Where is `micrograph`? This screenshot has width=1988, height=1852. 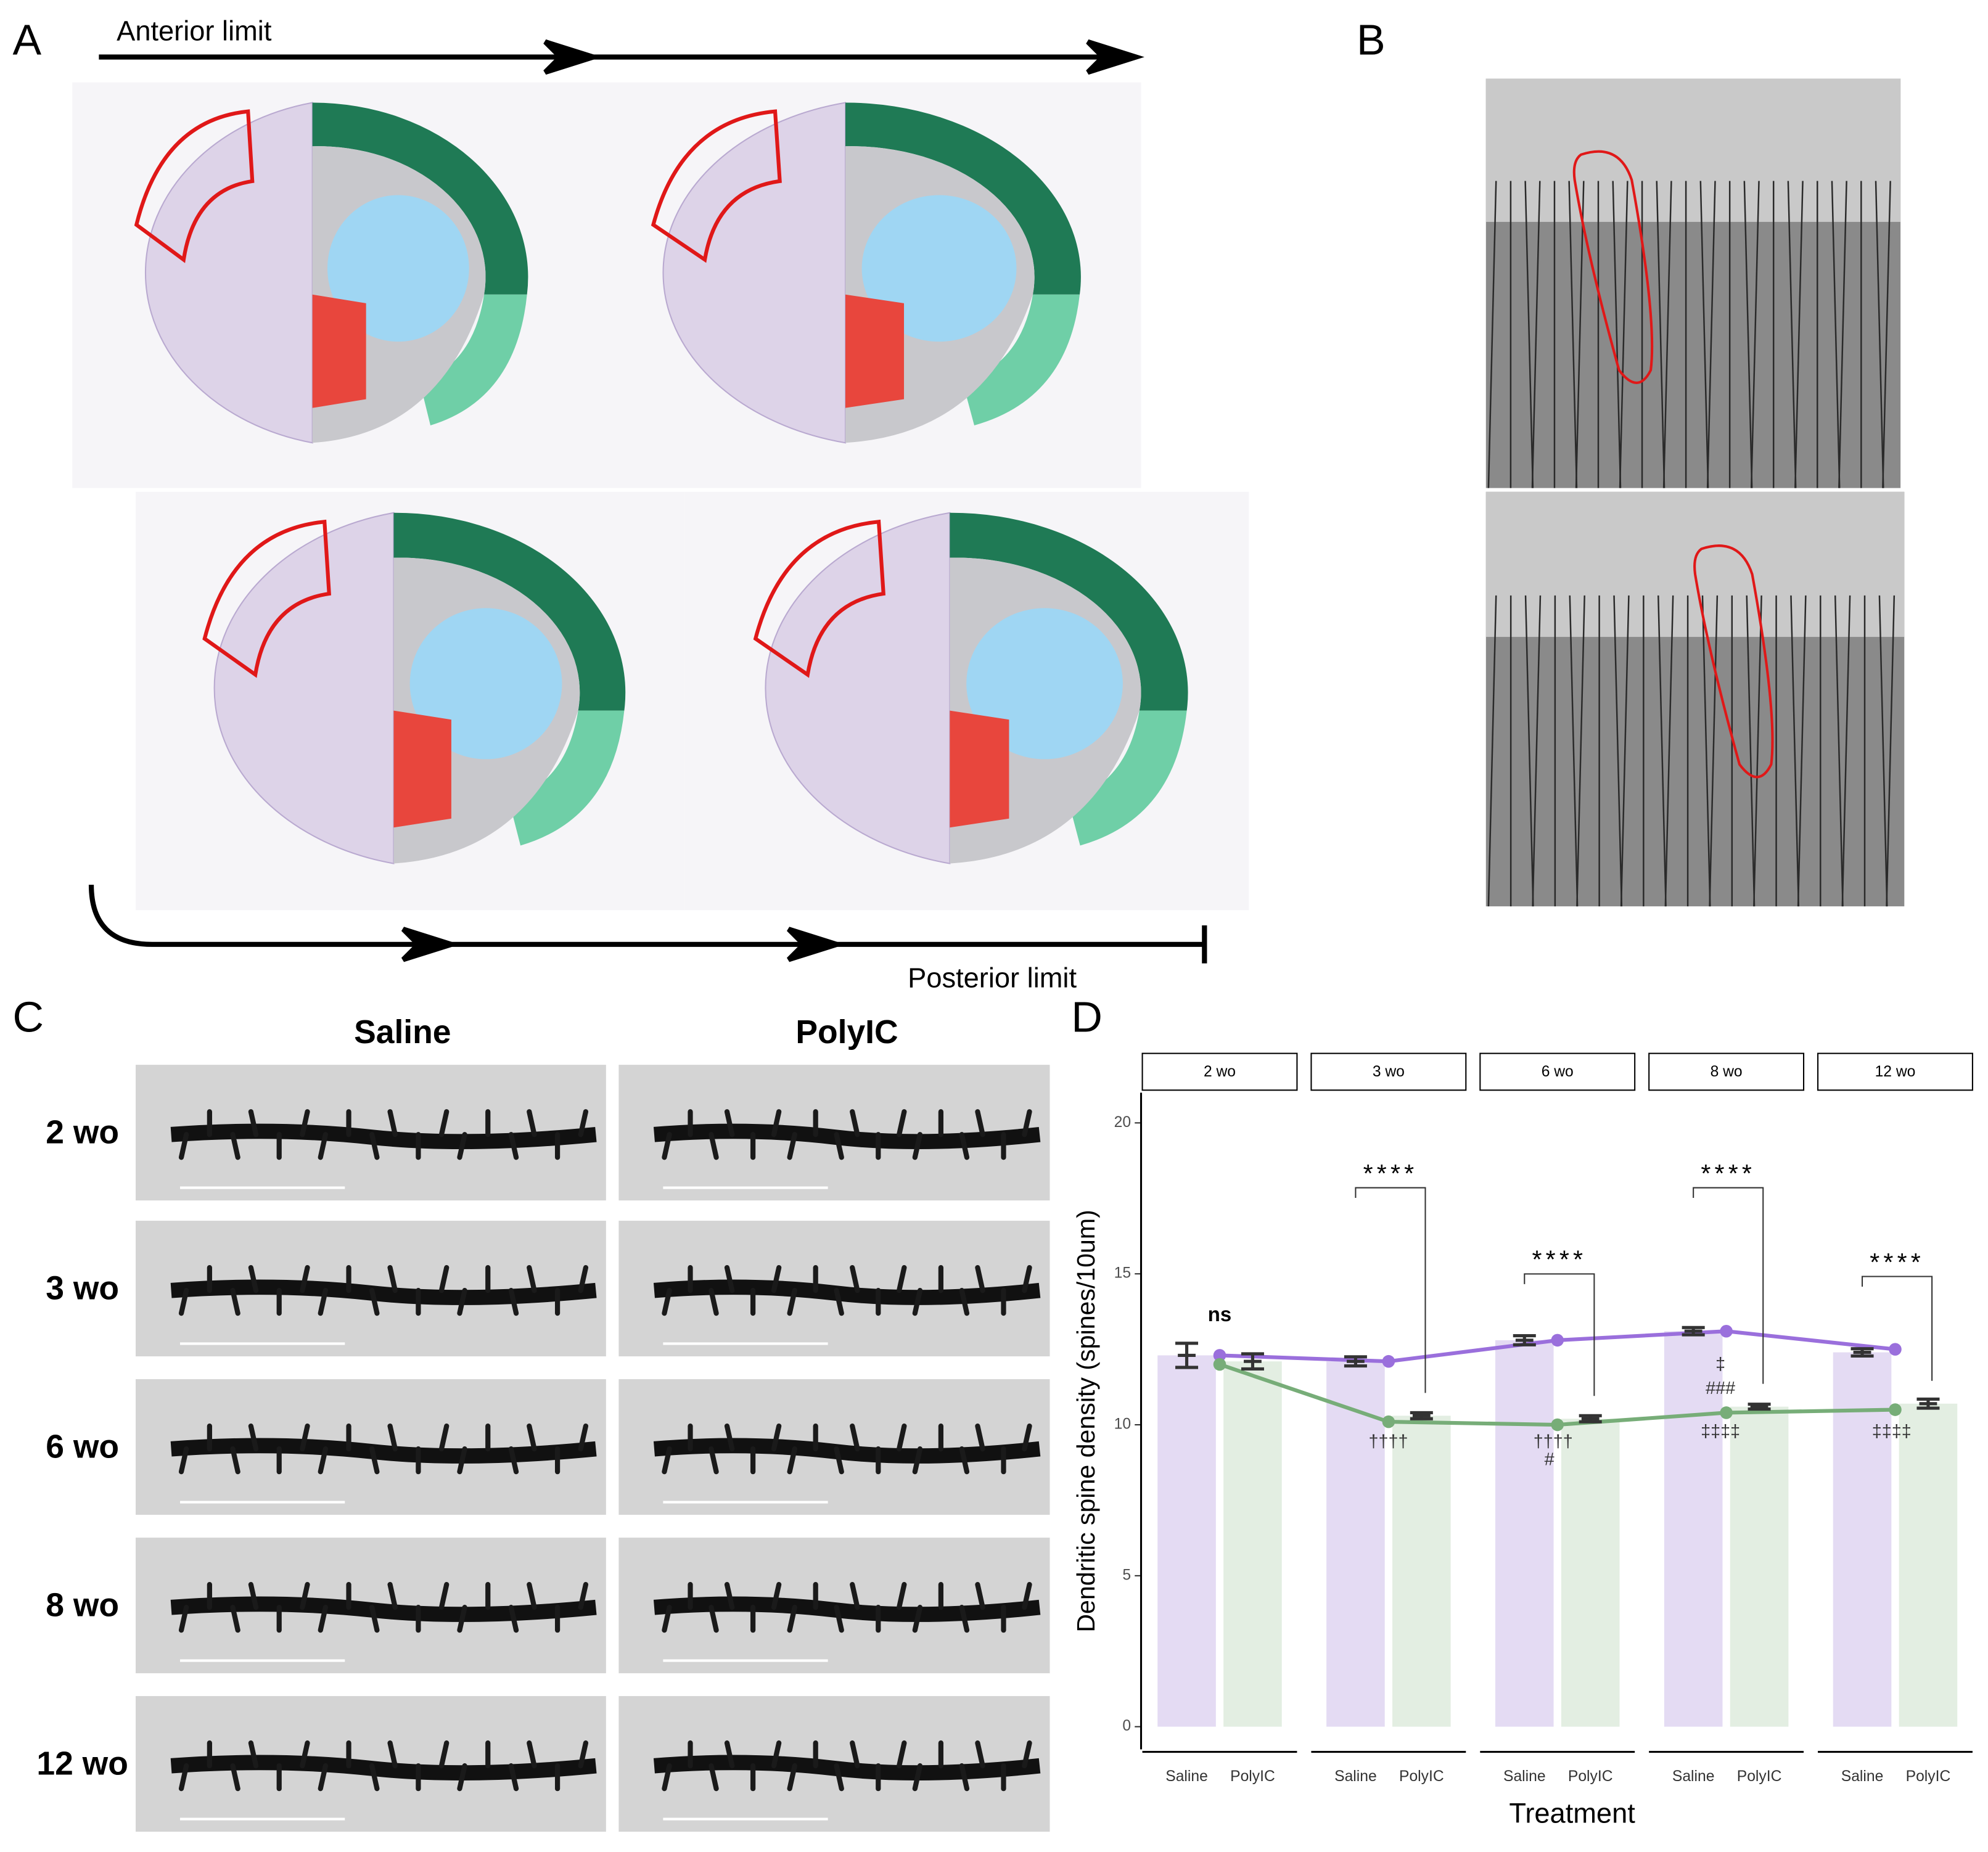 micrograph is located at coordinates (1693, 283).